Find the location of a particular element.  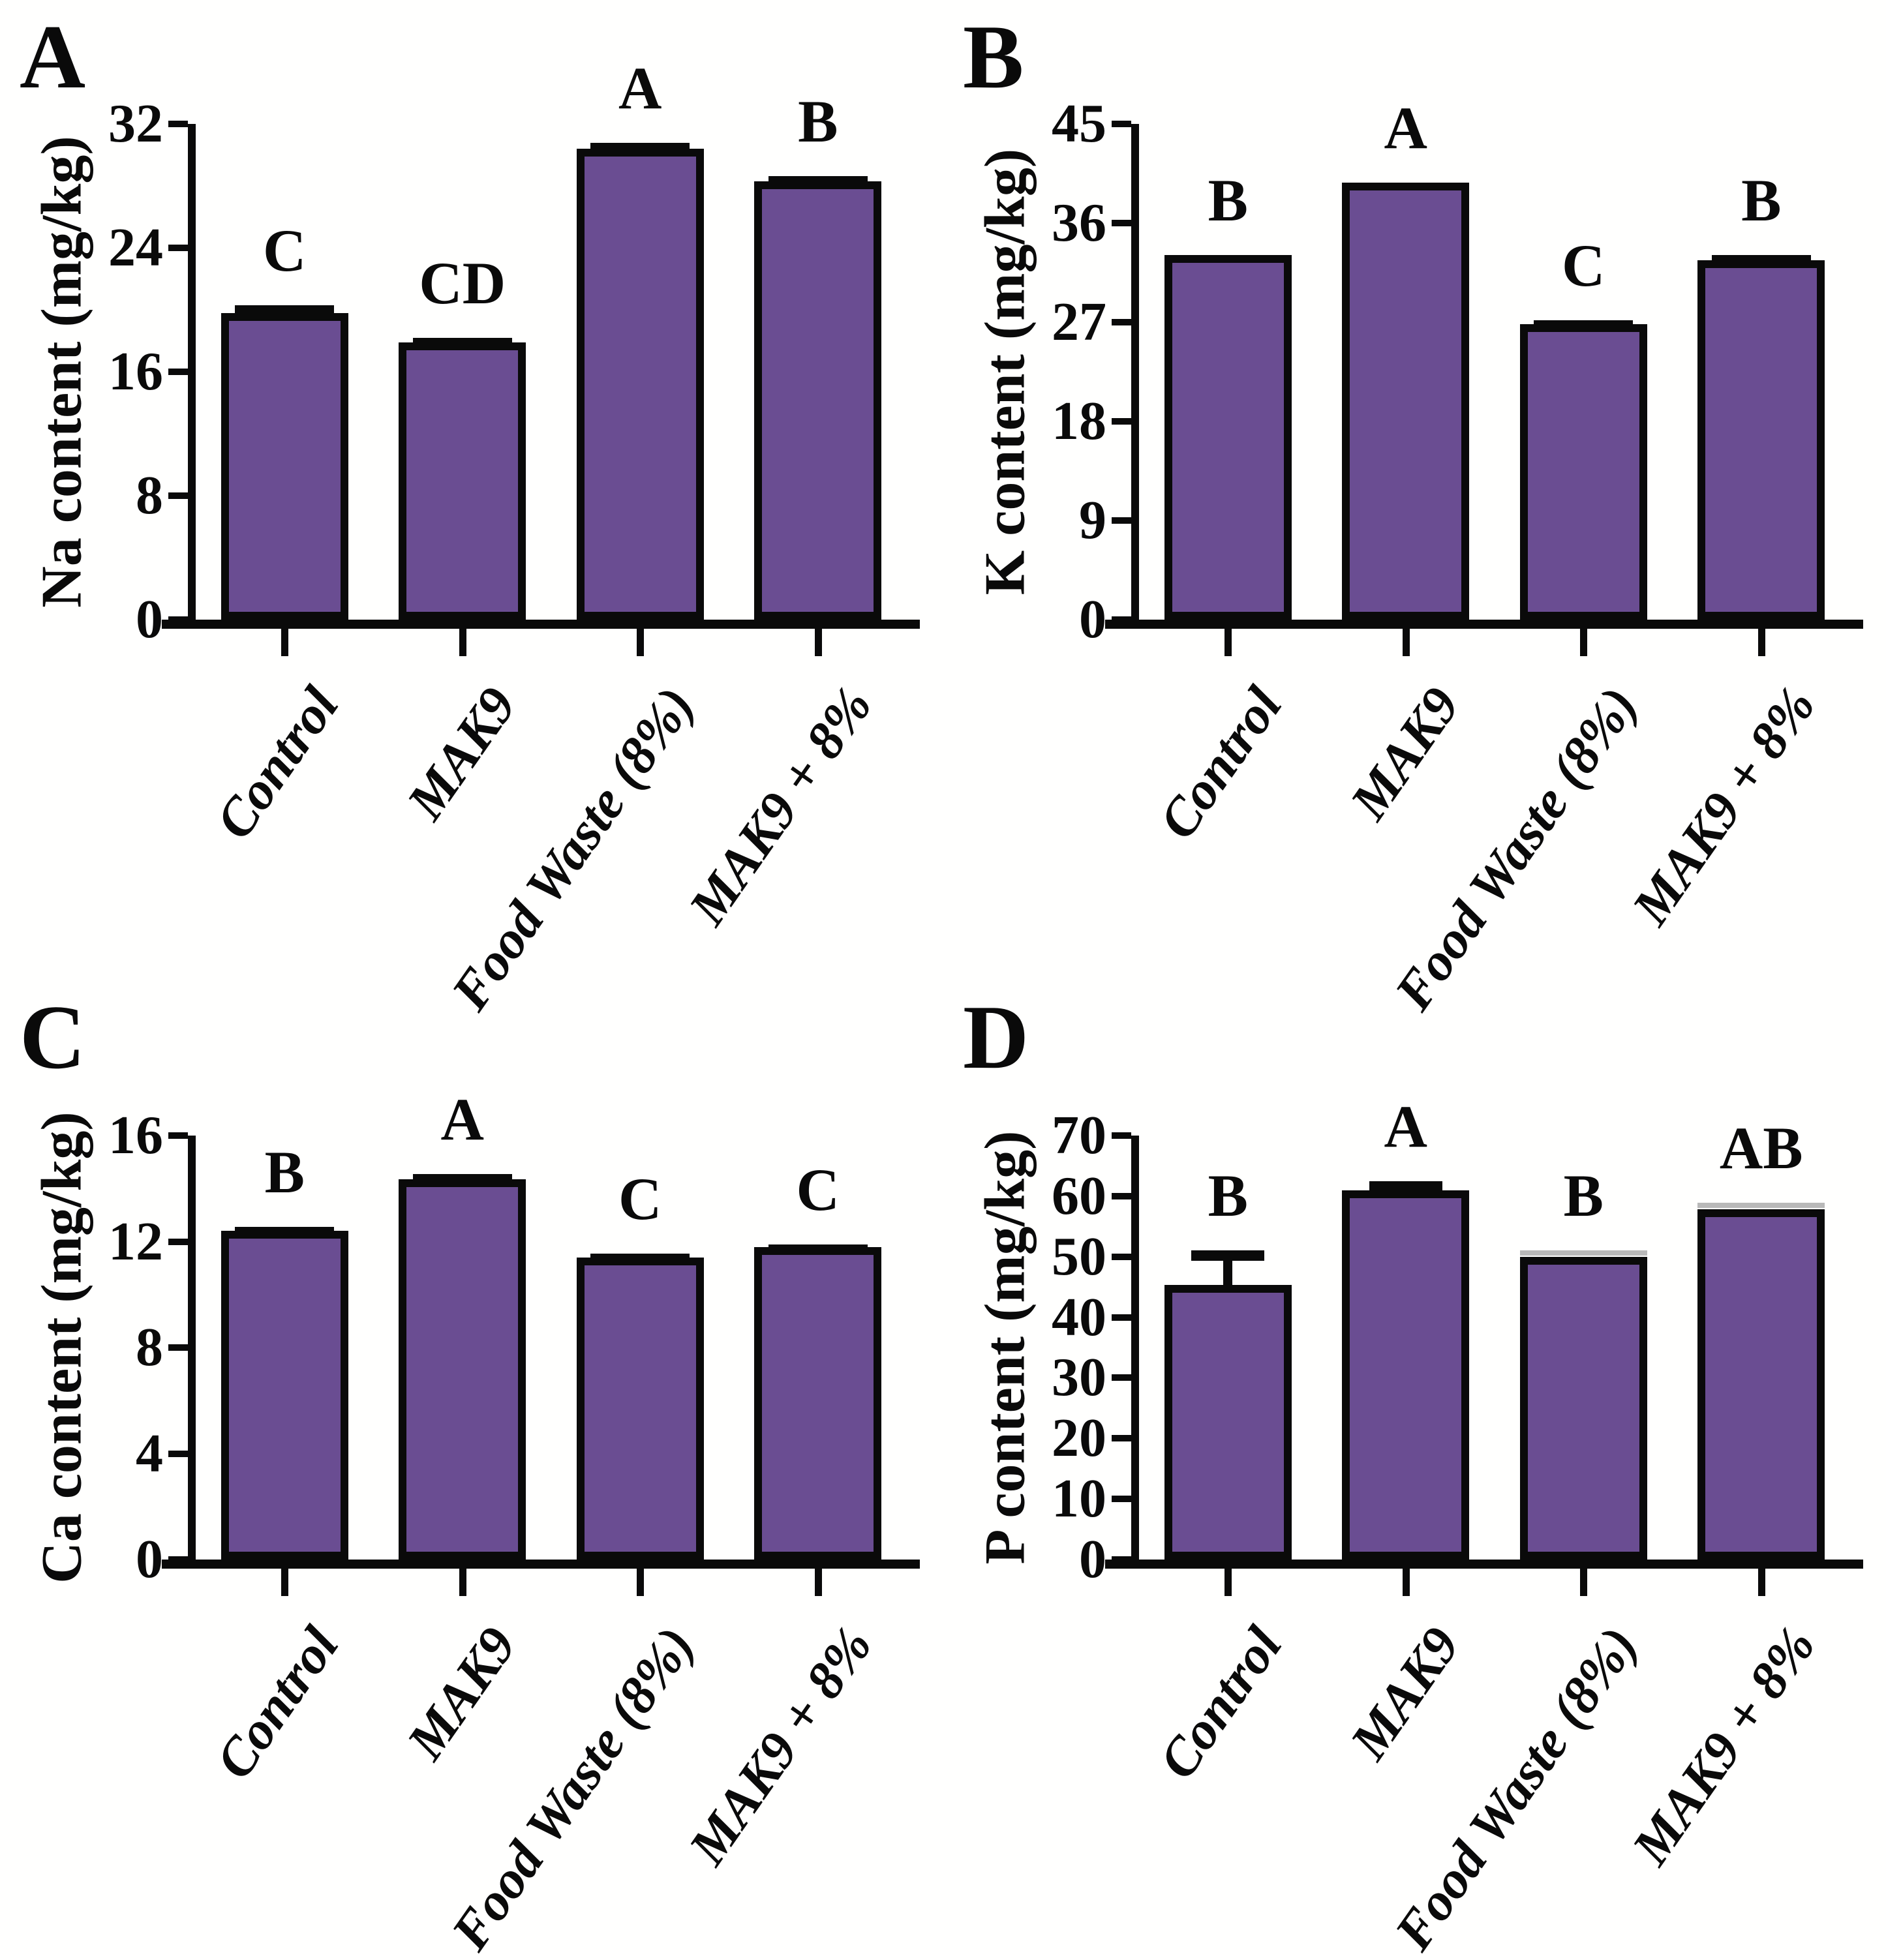

y-tick-label: 9 is located at coordinates (1092, 520).